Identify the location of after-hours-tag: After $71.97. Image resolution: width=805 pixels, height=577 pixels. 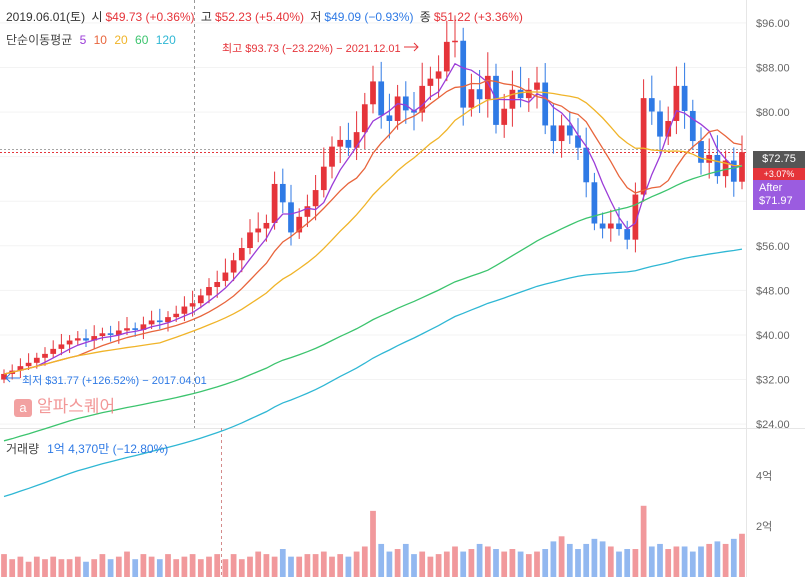
(779, 195).